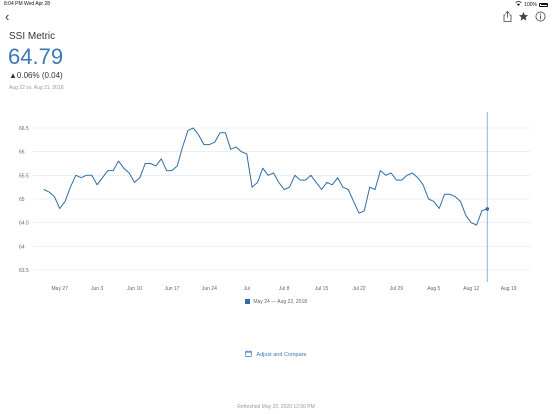 The image size is (552, 414). Describe the element at coordinates (249, 353) in the screenshot. I see `calendar-icon` at that location.